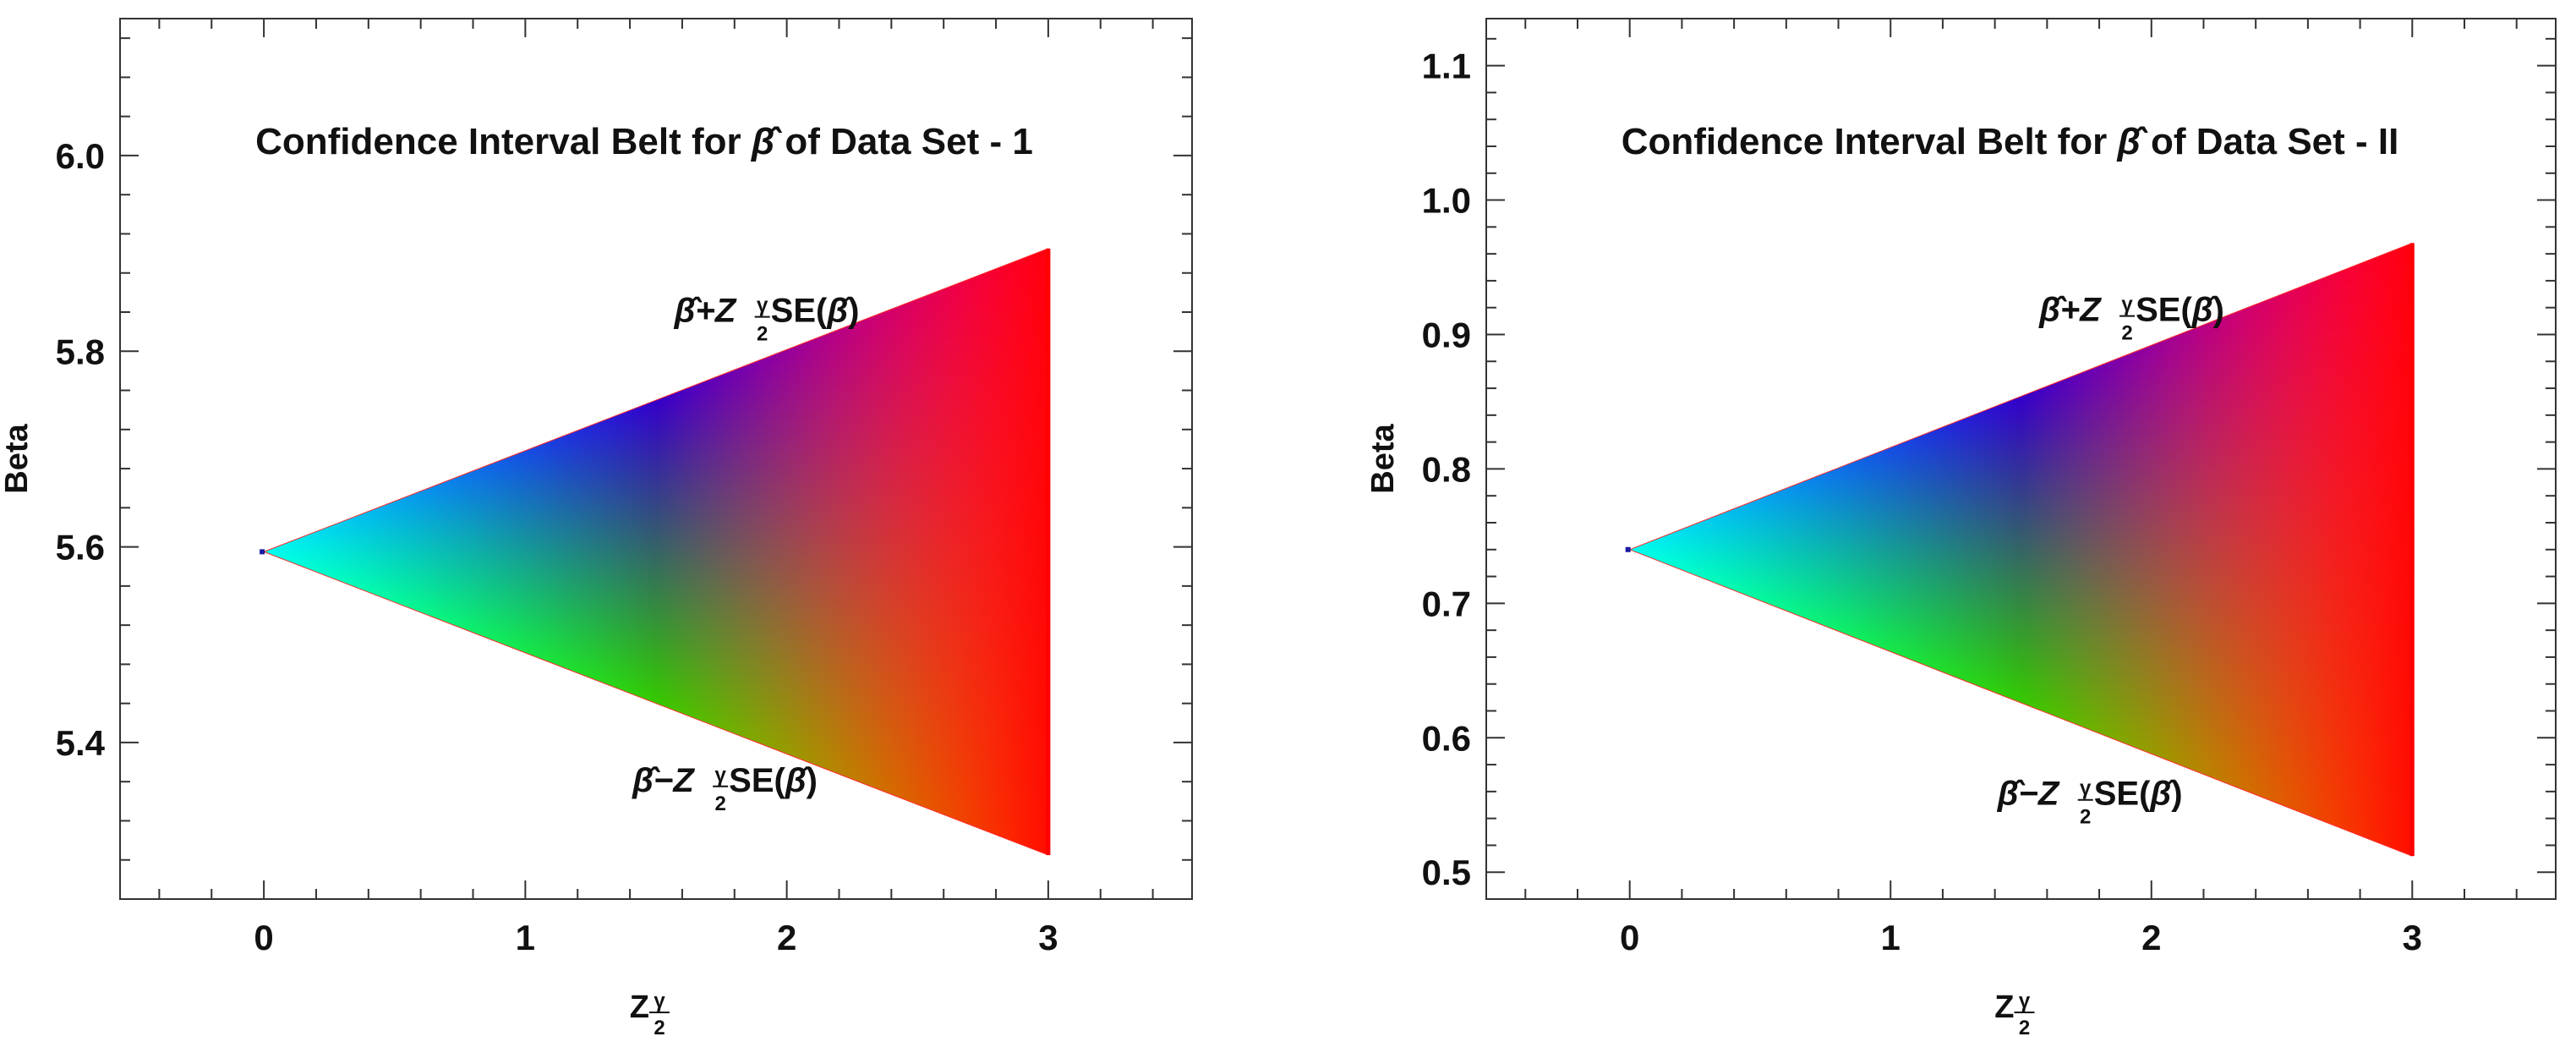  I want to click on chart-title-suffix: of Data Set - 1, so click(903, 141).